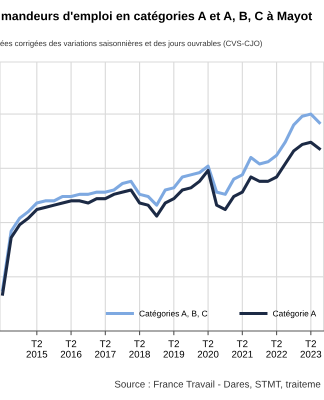 The height and width of the screenshot is (400, 324). What do you see at coordinates (157, 17) in the screenshot?
I see `chart-title: mandeurs d'emploi en catégories A et A, B, C à Mayot` at bounding box center [157, 17].